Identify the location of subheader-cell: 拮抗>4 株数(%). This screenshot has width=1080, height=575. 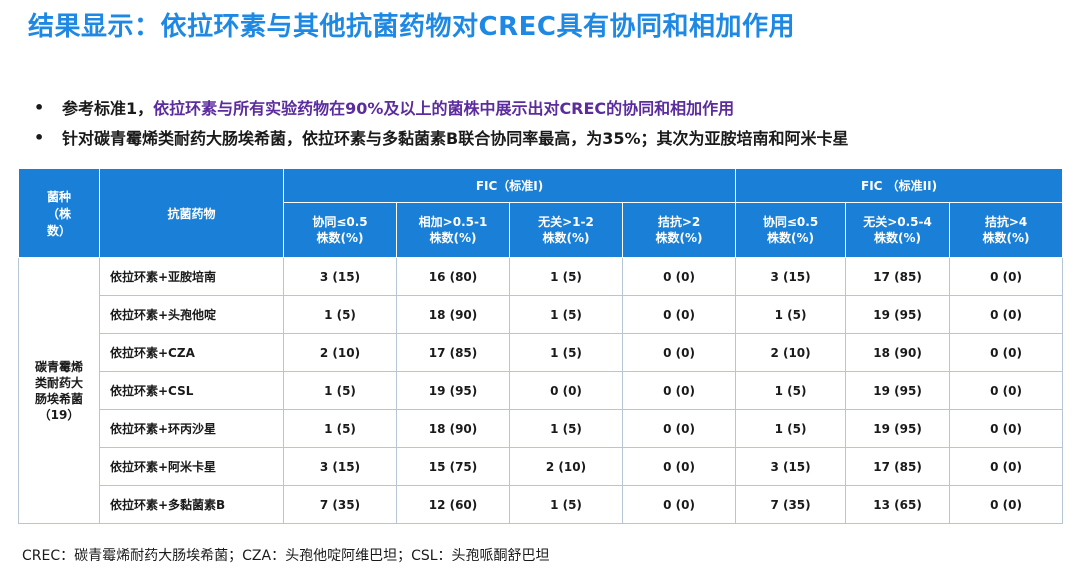
(1006, 230).